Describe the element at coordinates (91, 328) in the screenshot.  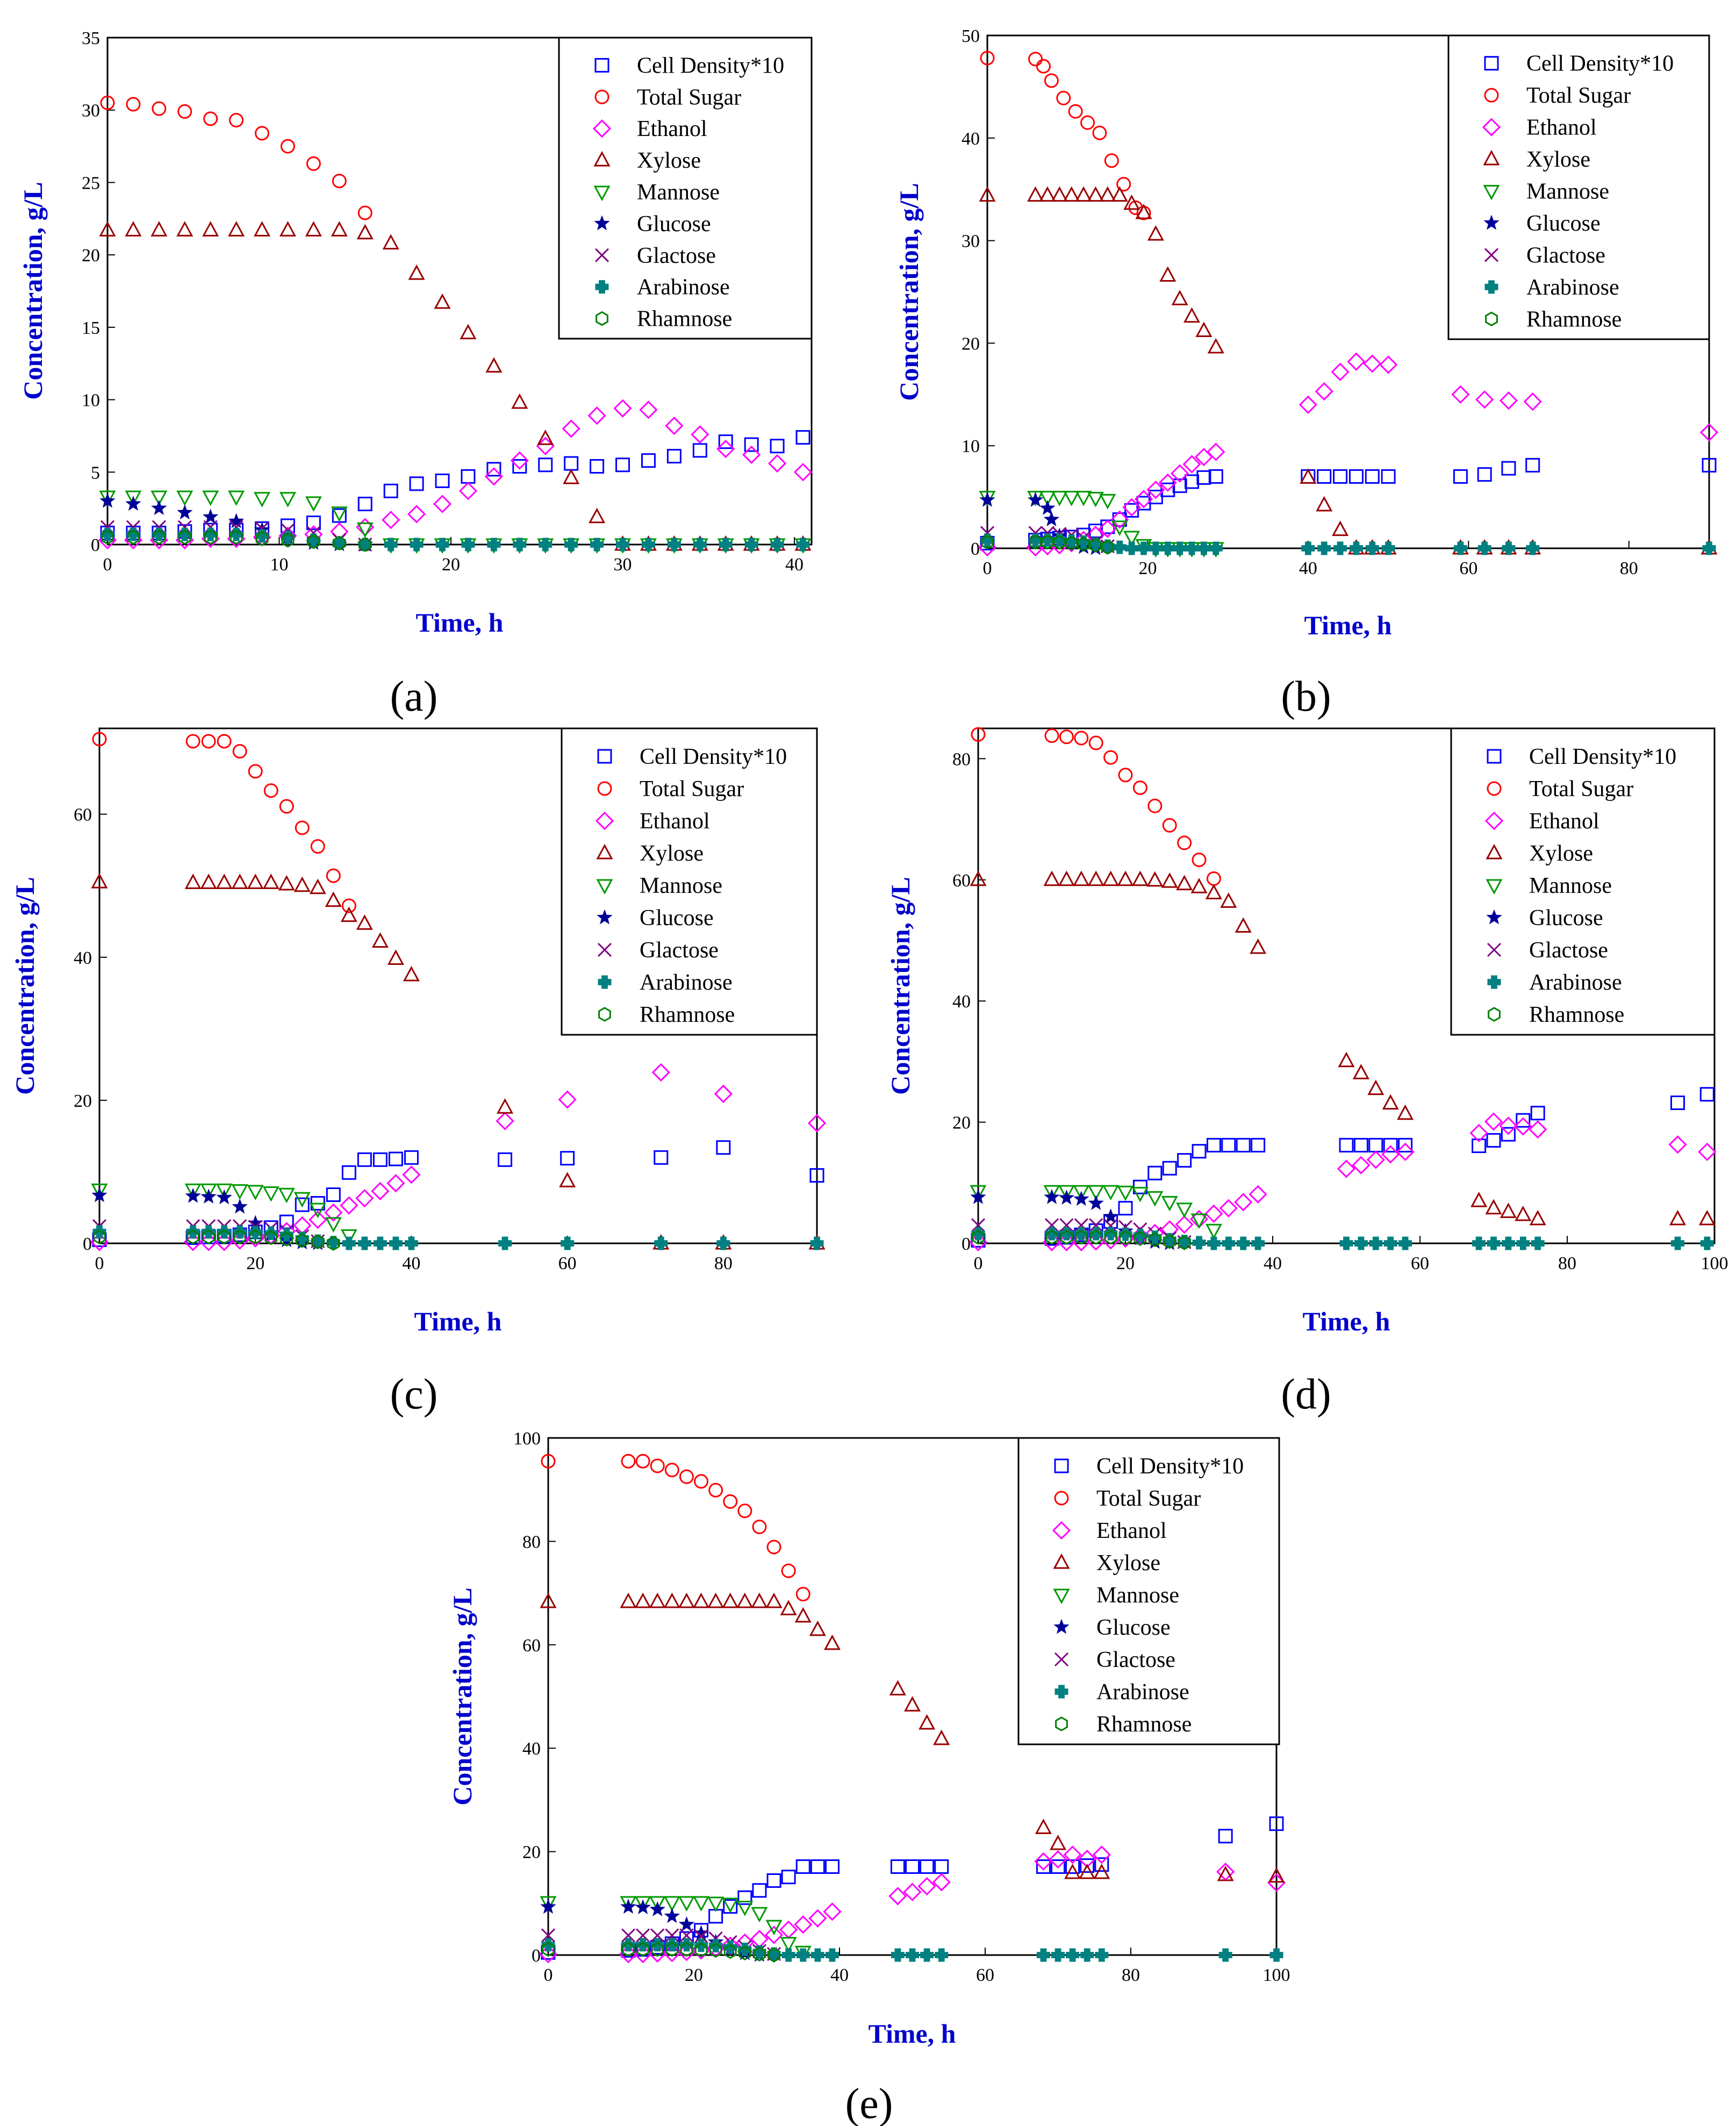
I see `y-tick-label: 15` at that location.